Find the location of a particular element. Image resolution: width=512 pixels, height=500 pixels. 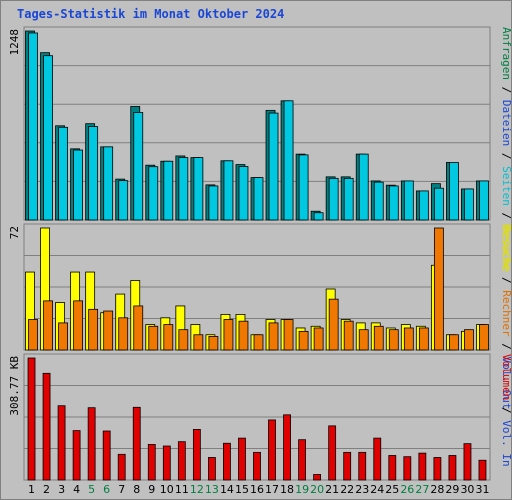

legend-entry: Rechner is located at coordinates (506, 313).